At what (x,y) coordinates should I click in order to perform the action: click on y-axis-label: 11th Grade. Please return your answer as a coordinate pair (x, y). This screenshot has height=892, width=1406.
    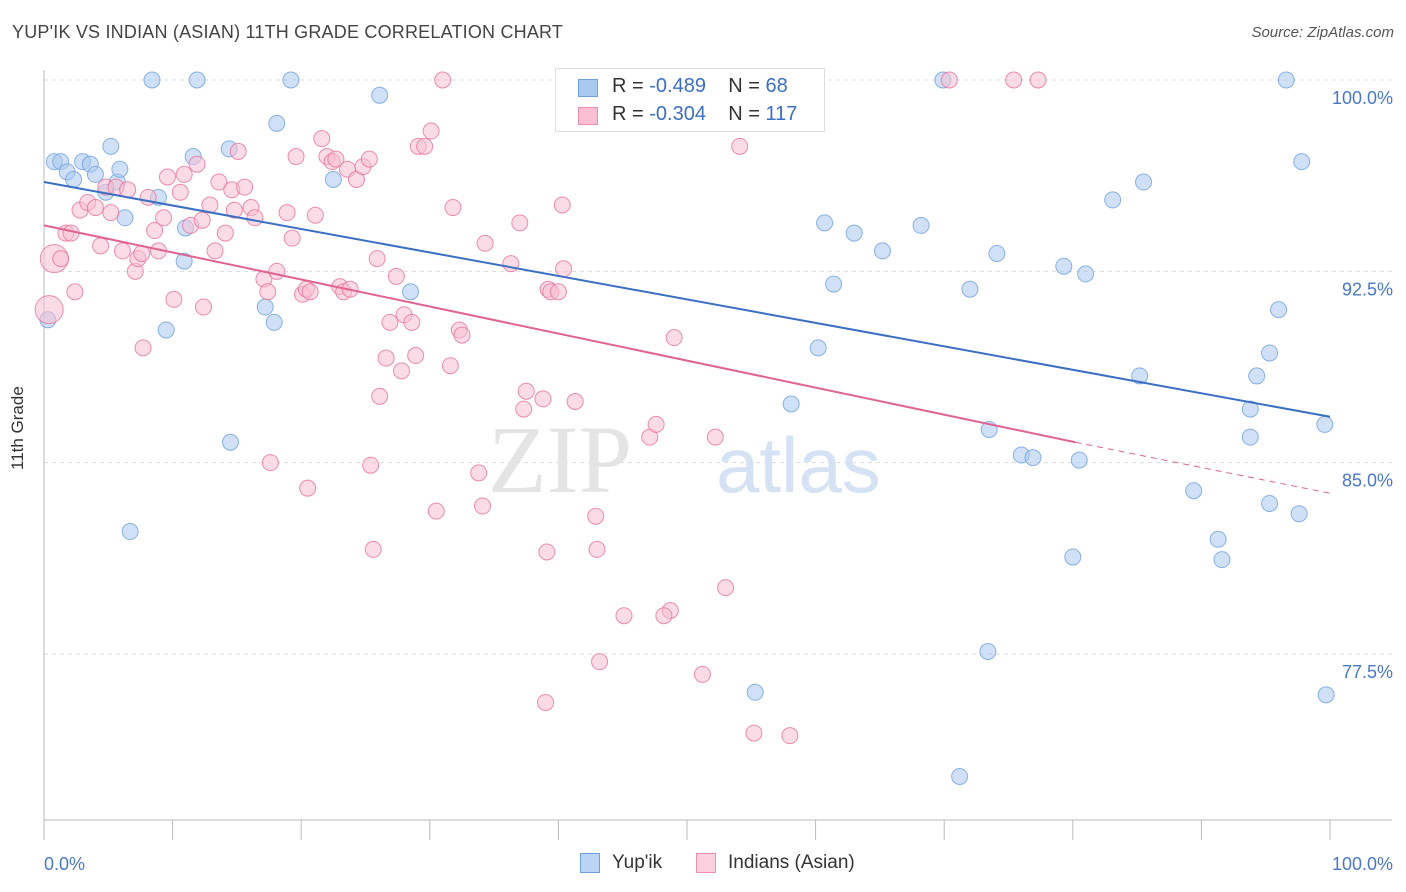
    Looking at the image, I should click on (17, 428).